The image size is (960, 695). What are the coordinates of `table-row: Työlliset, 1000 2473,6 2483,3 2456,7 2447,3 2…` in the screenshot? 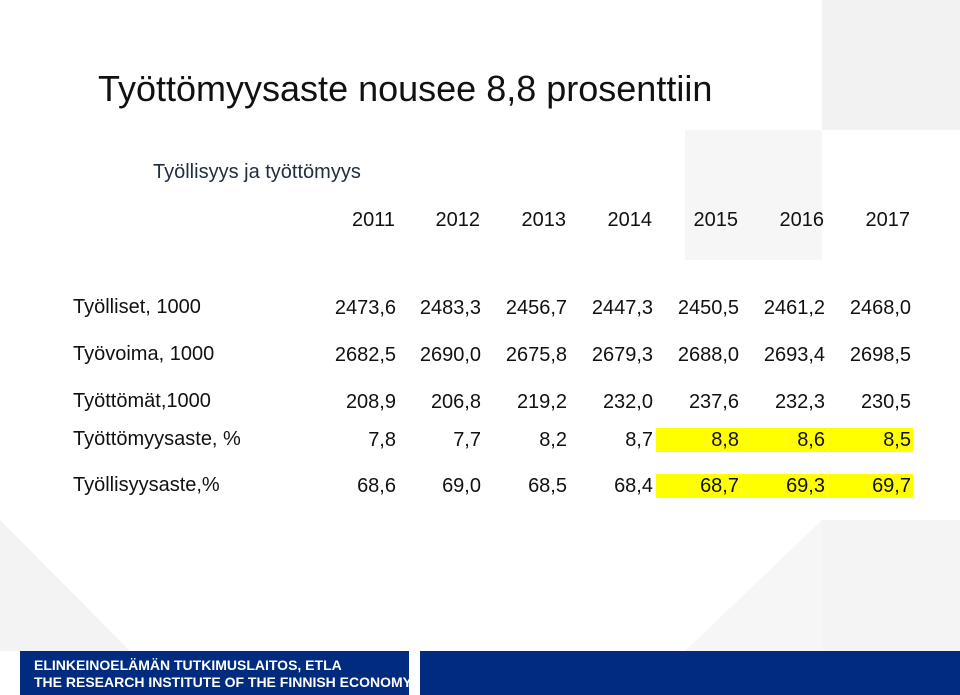 It's located at (480, 308).